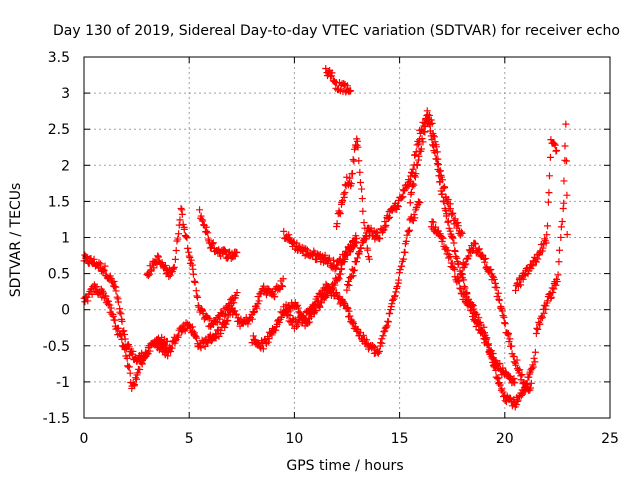  Describe the element at coordinates (400, 439) in the screenshot. I see `x-tick-label: 15` at that location.